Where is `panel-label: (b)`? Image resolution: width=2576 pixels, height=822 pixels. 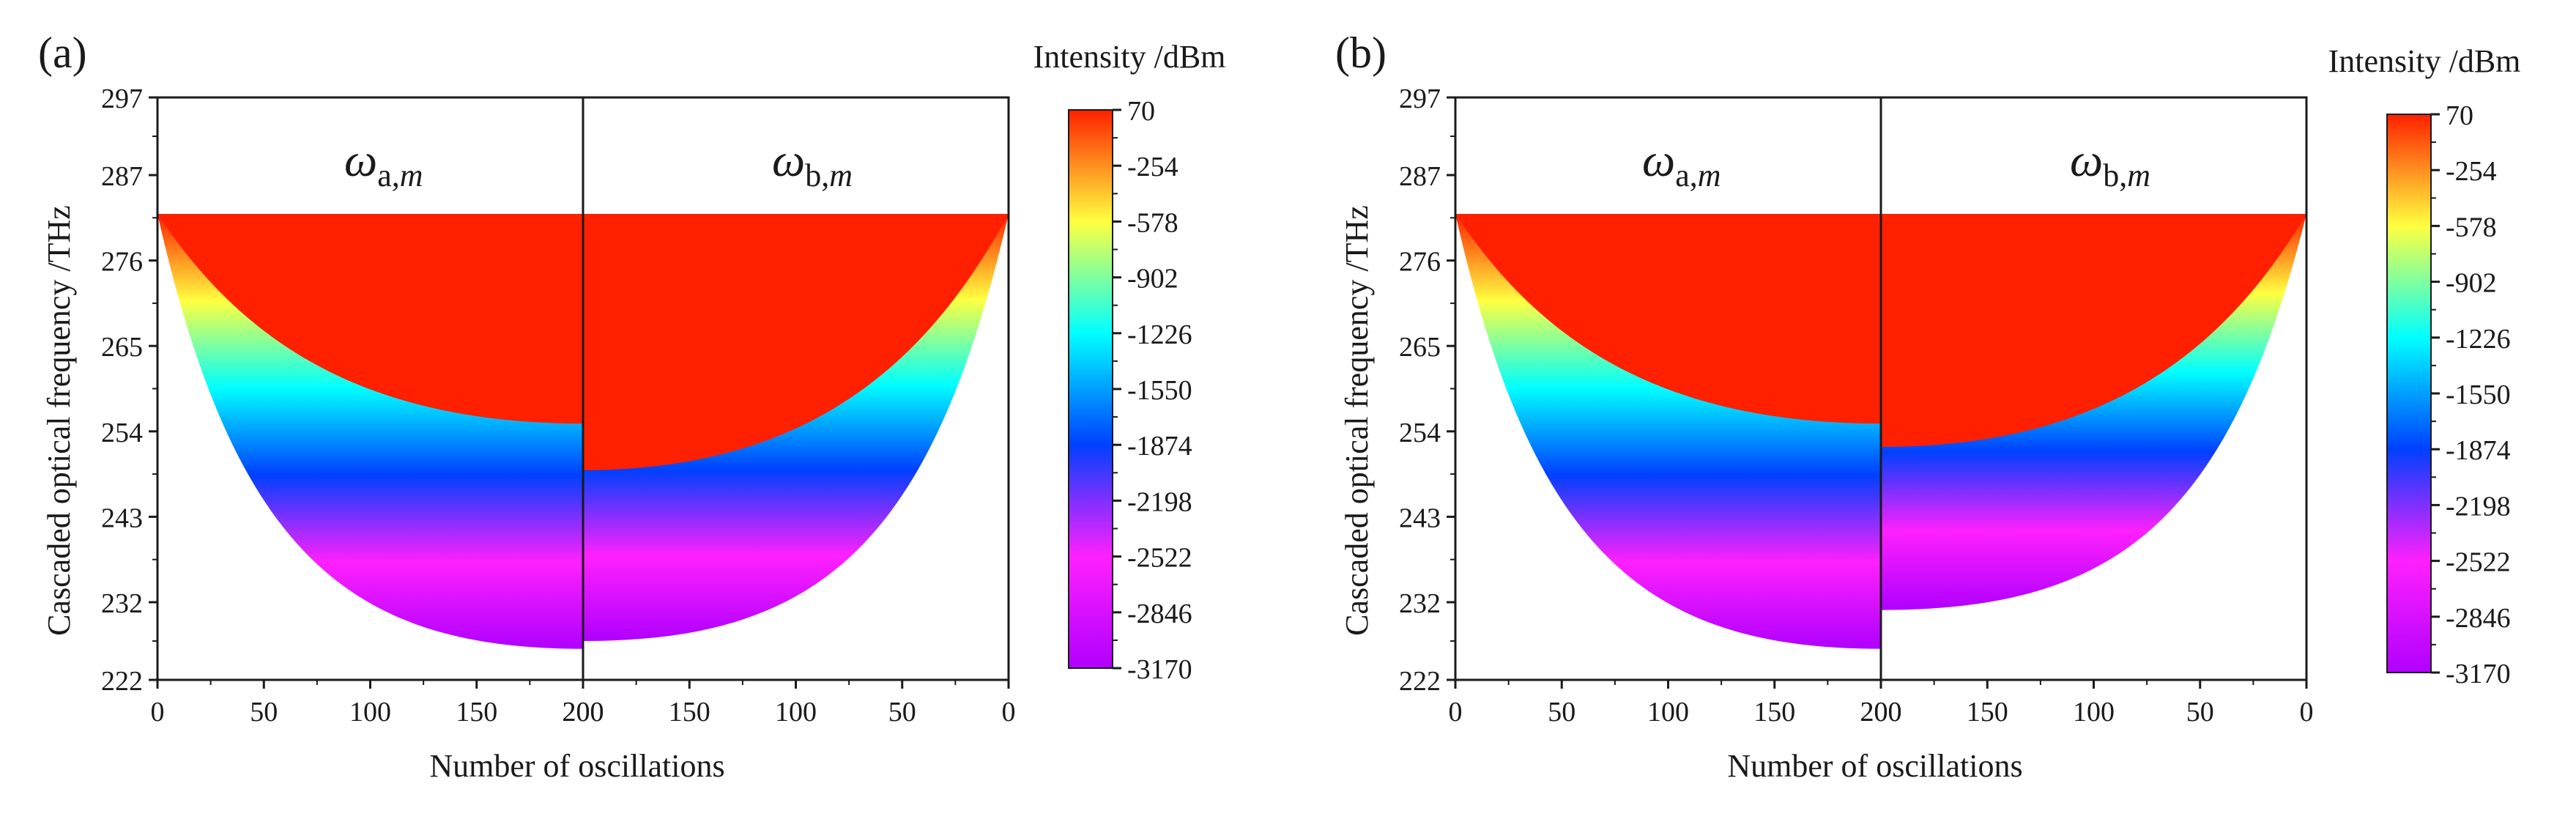 panel-label: (b) is located at coordinates (1361, 53).